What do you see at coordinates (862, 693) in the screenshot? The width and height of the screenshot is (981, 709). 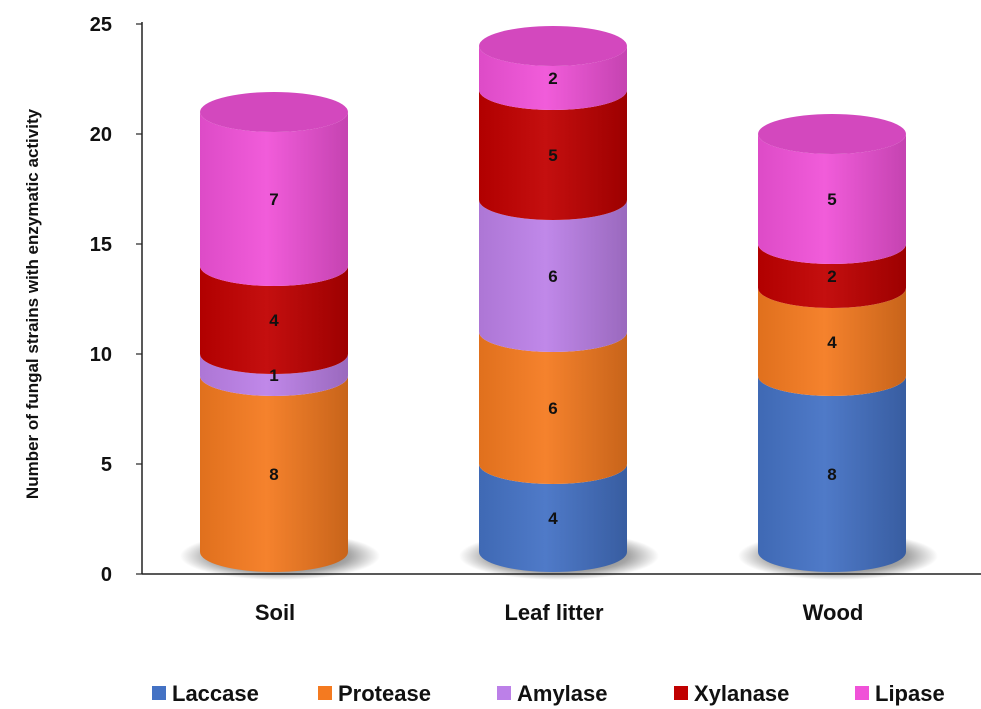 I see `legend-swatch-lipase` at bounding box center [862, 693].